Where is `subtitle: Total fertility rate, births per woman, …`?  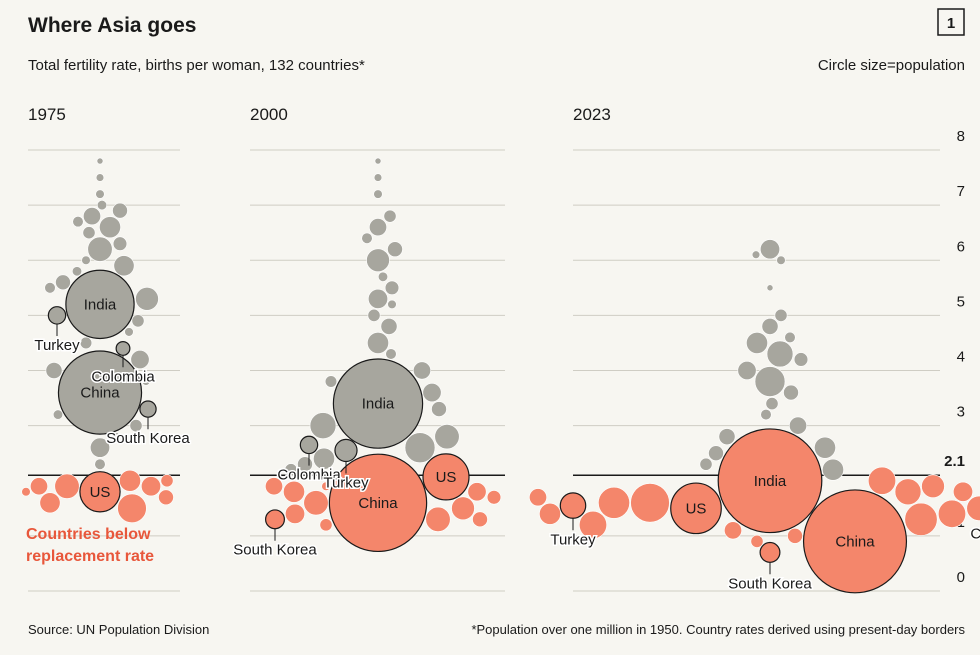 subtitle: Total fertility rate, births per woman, … is located at coordinates (196, 65).